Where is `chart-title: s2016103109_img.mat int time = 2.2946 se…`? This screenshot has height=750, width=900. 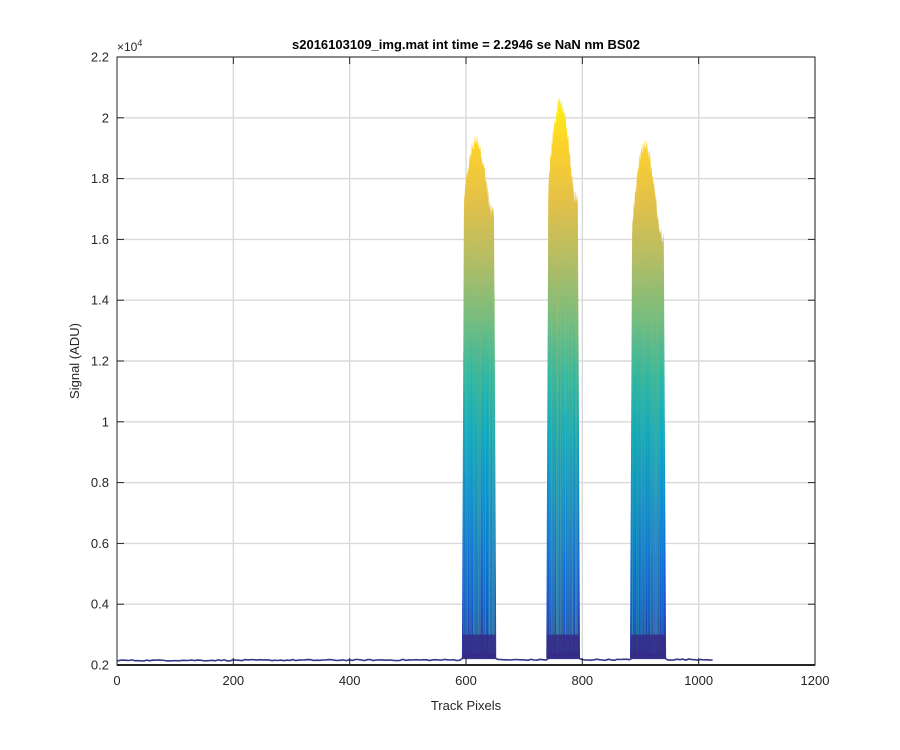 chart-title: s2016103109_img.mat int time = 2.2946 se… is located at coordinates (466, 44).